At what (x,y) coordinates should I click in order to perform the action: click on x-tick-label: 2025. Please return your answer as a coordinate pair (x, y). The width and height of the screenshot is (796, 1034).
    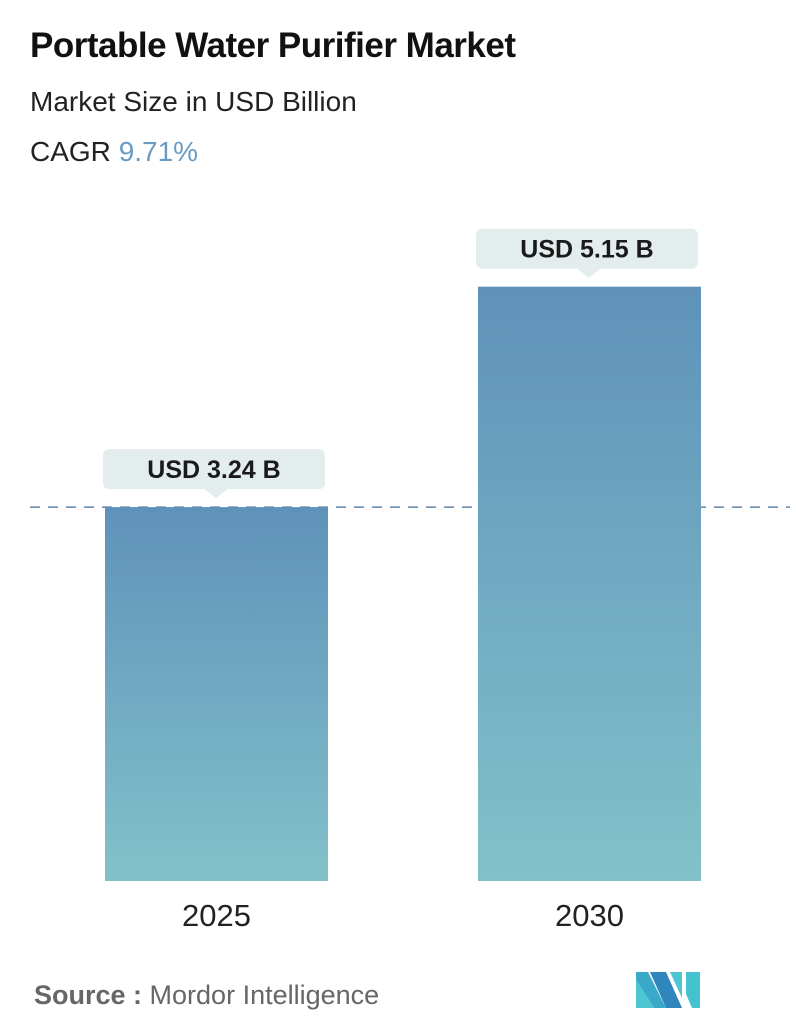
    Looking at the image, I should click on (216, 915).